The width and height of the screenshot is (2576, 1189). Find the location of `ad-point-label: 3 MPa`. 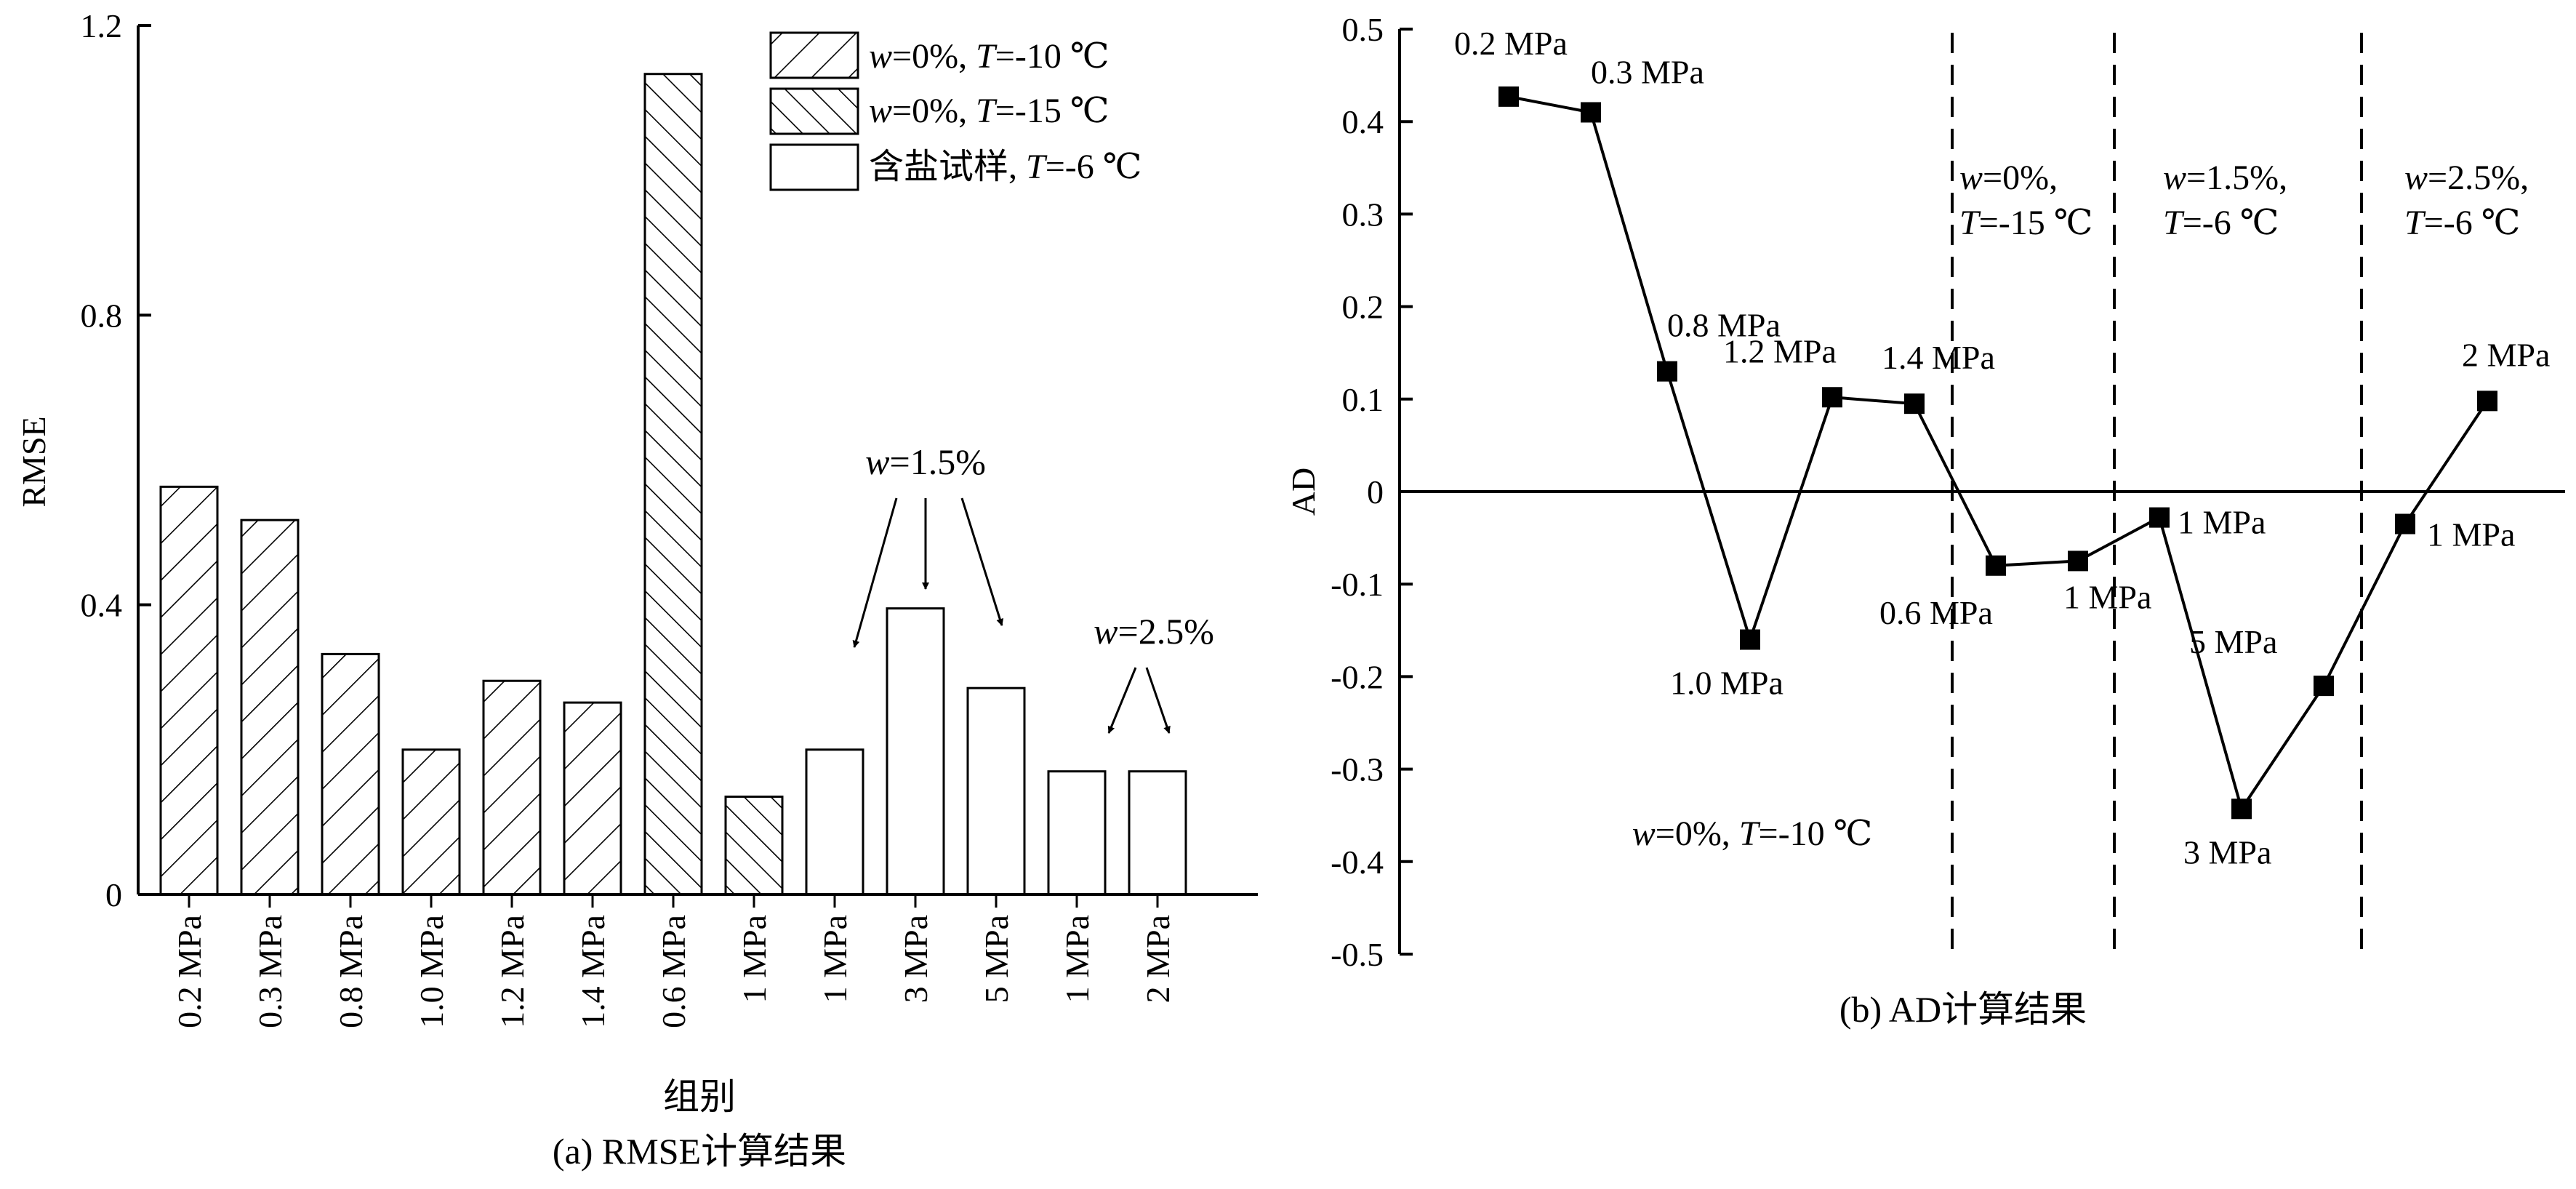

ad-point-label: 3 MPa is located at coordinates (2227, 851).